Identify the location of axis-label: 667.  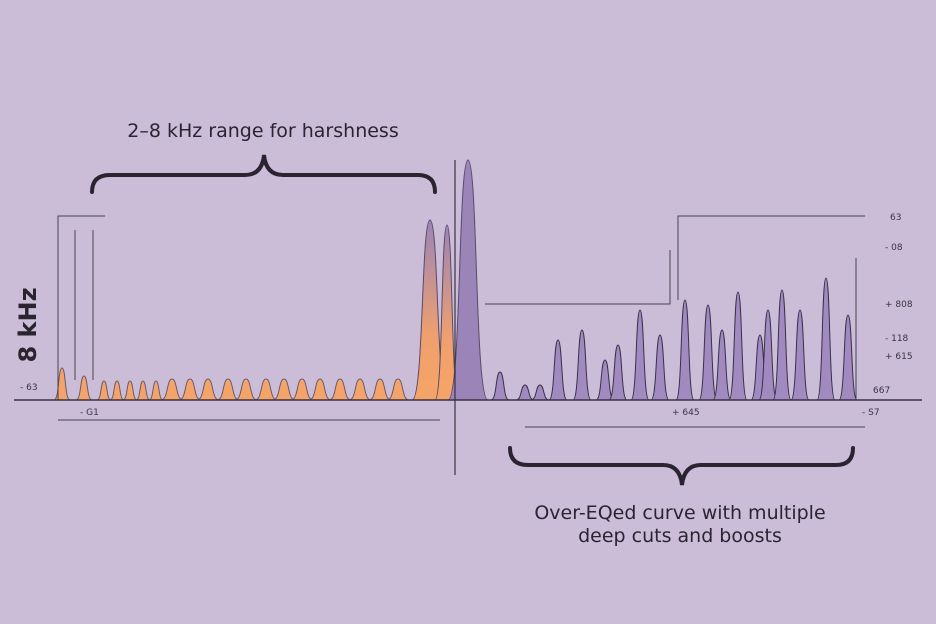
(881, 391).